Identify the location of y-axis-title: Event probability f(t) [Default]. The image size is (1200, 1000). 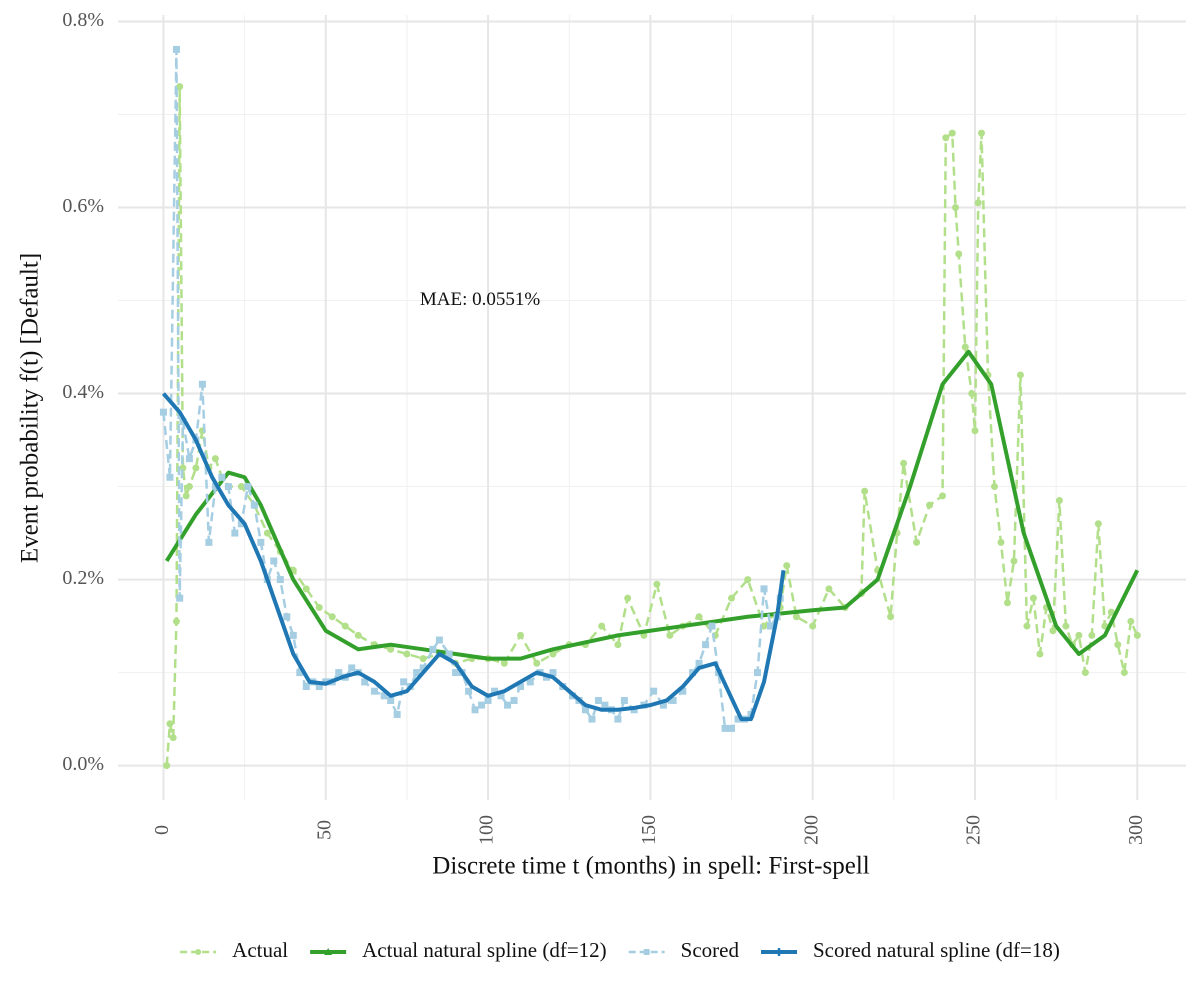
(30, 408).